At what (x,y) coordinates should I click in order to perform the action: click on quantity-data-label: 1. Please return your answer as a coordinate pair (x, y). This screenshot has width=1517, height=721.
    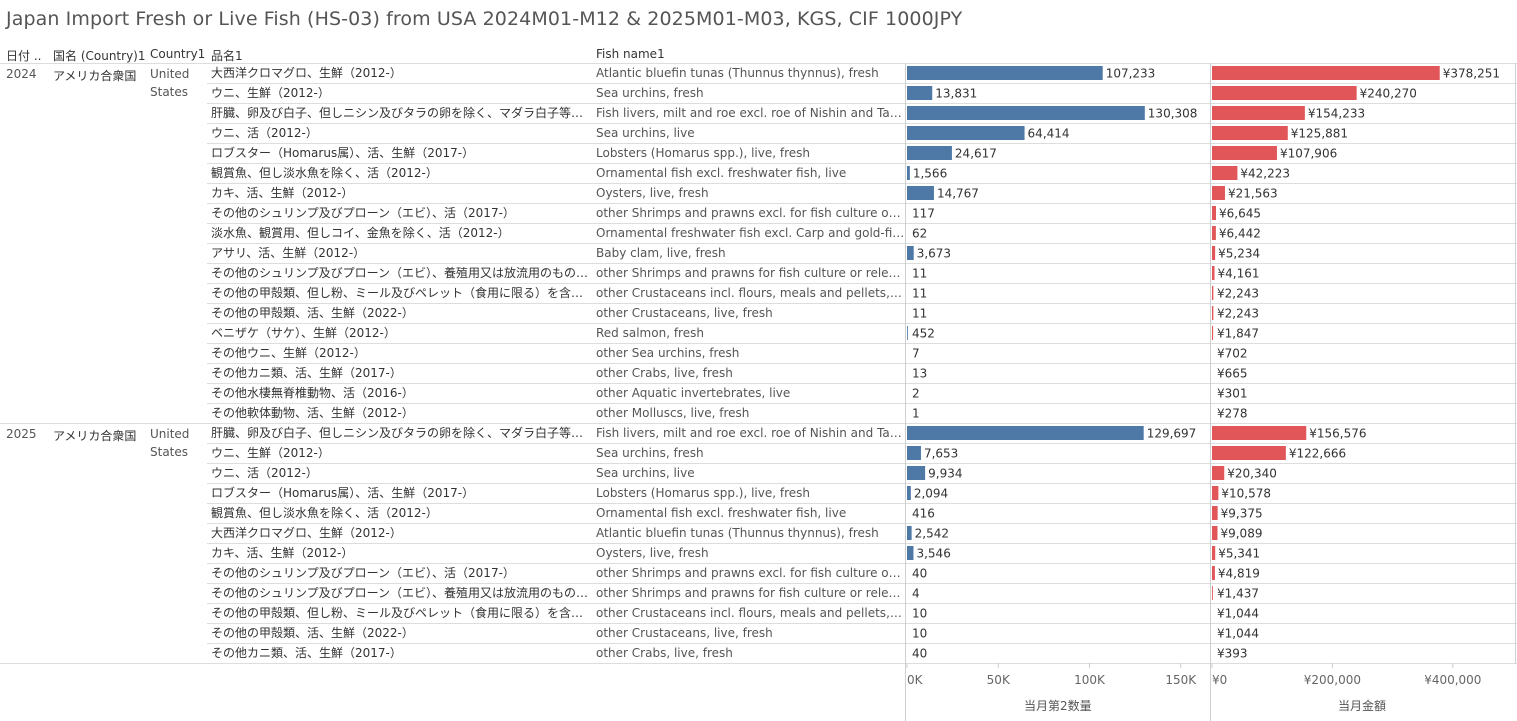
    Looking at the image, I should click on (916, 414).